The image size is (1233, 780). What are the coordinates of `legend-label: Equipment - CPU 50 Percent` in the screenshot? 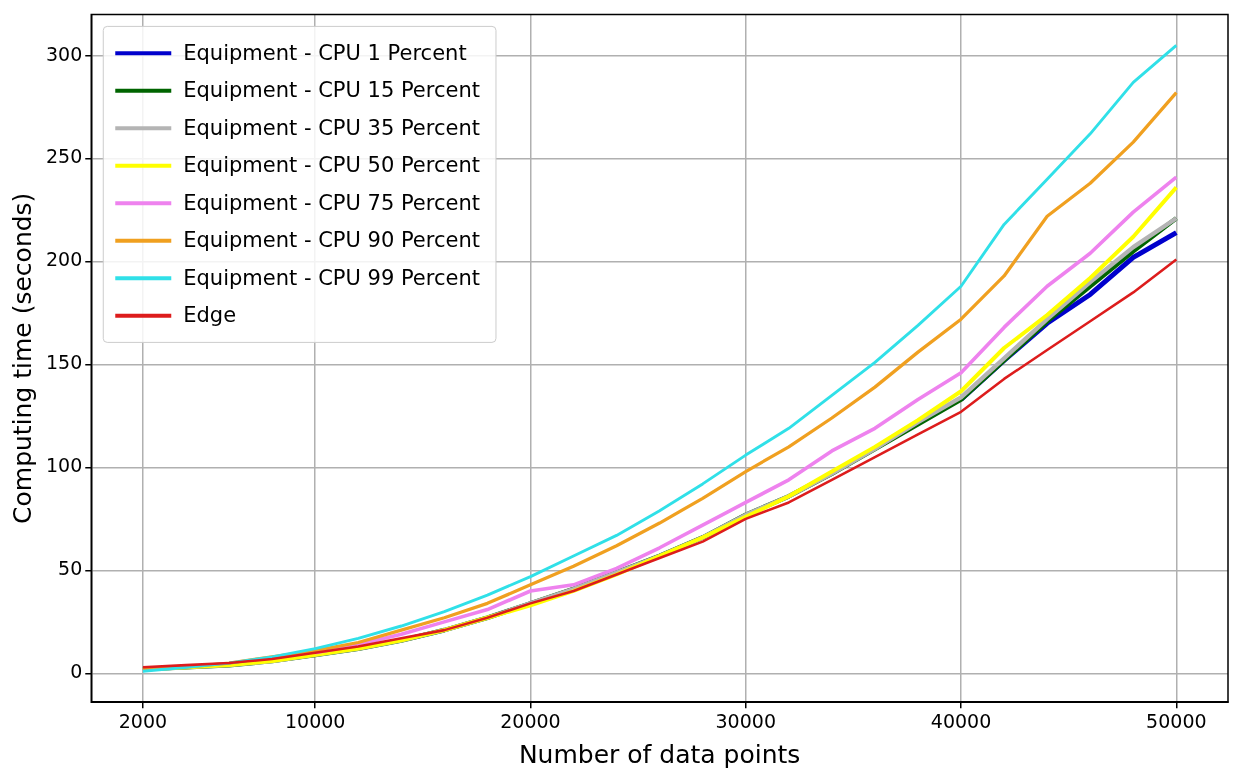 It's located at (331, 165).